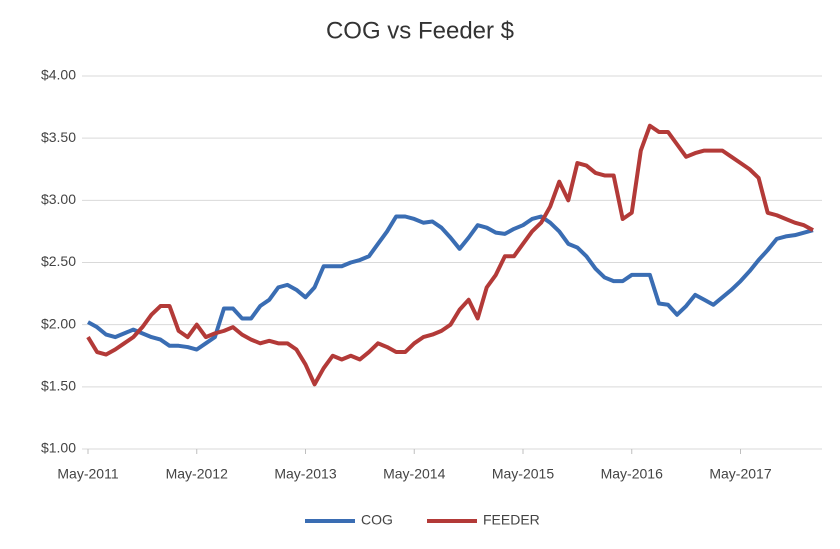 This screenshot has height=549, width=840. What do you see at coordinates (58, 75) in the screenshot?
I see `y-tick-label: $4.00` at bounding box center [58, 75].